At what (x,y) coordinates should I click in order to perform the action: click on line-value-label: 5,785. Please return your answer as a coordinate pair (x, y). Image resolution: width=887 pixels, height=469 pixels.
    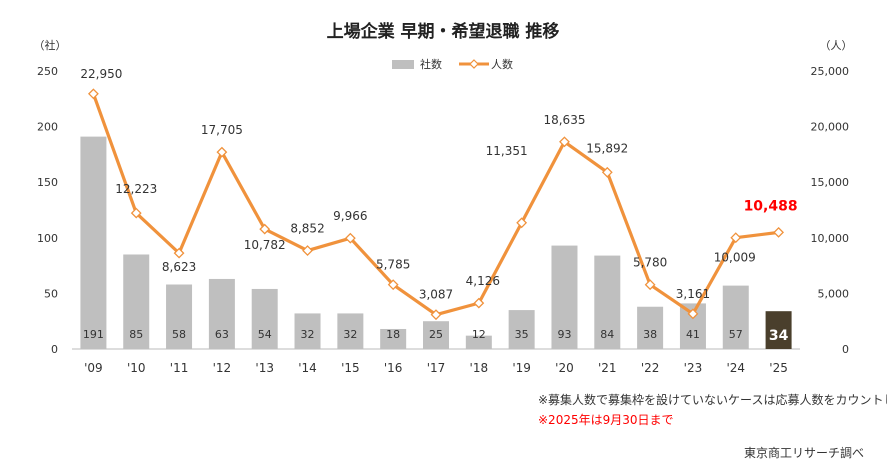
    Looking at the image, I should click on (393, 265).